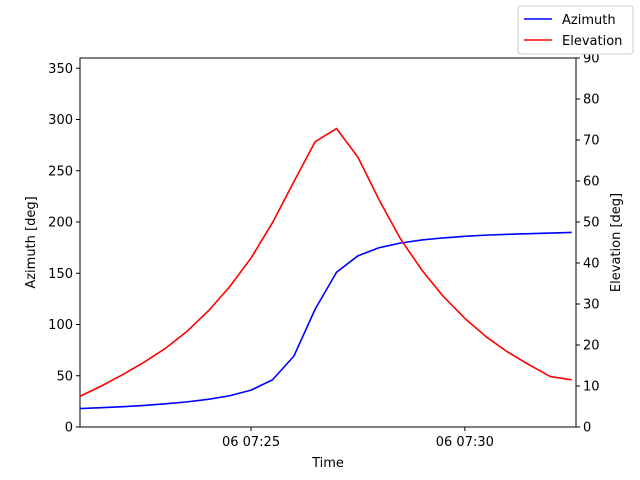 Image resolution: width=640 pixels, height=480 pixels. Describe the element at coordinates (591, 387) in the screenshot. I see `right-axis-tick-label: 10` at that location.